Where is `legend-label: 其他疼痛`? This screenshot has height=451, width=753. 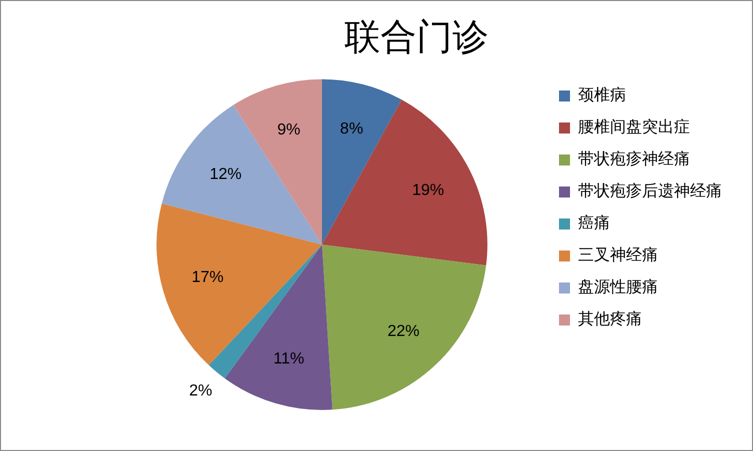 legend-label: 其他疼痛 is located at coordinates (610, 318).